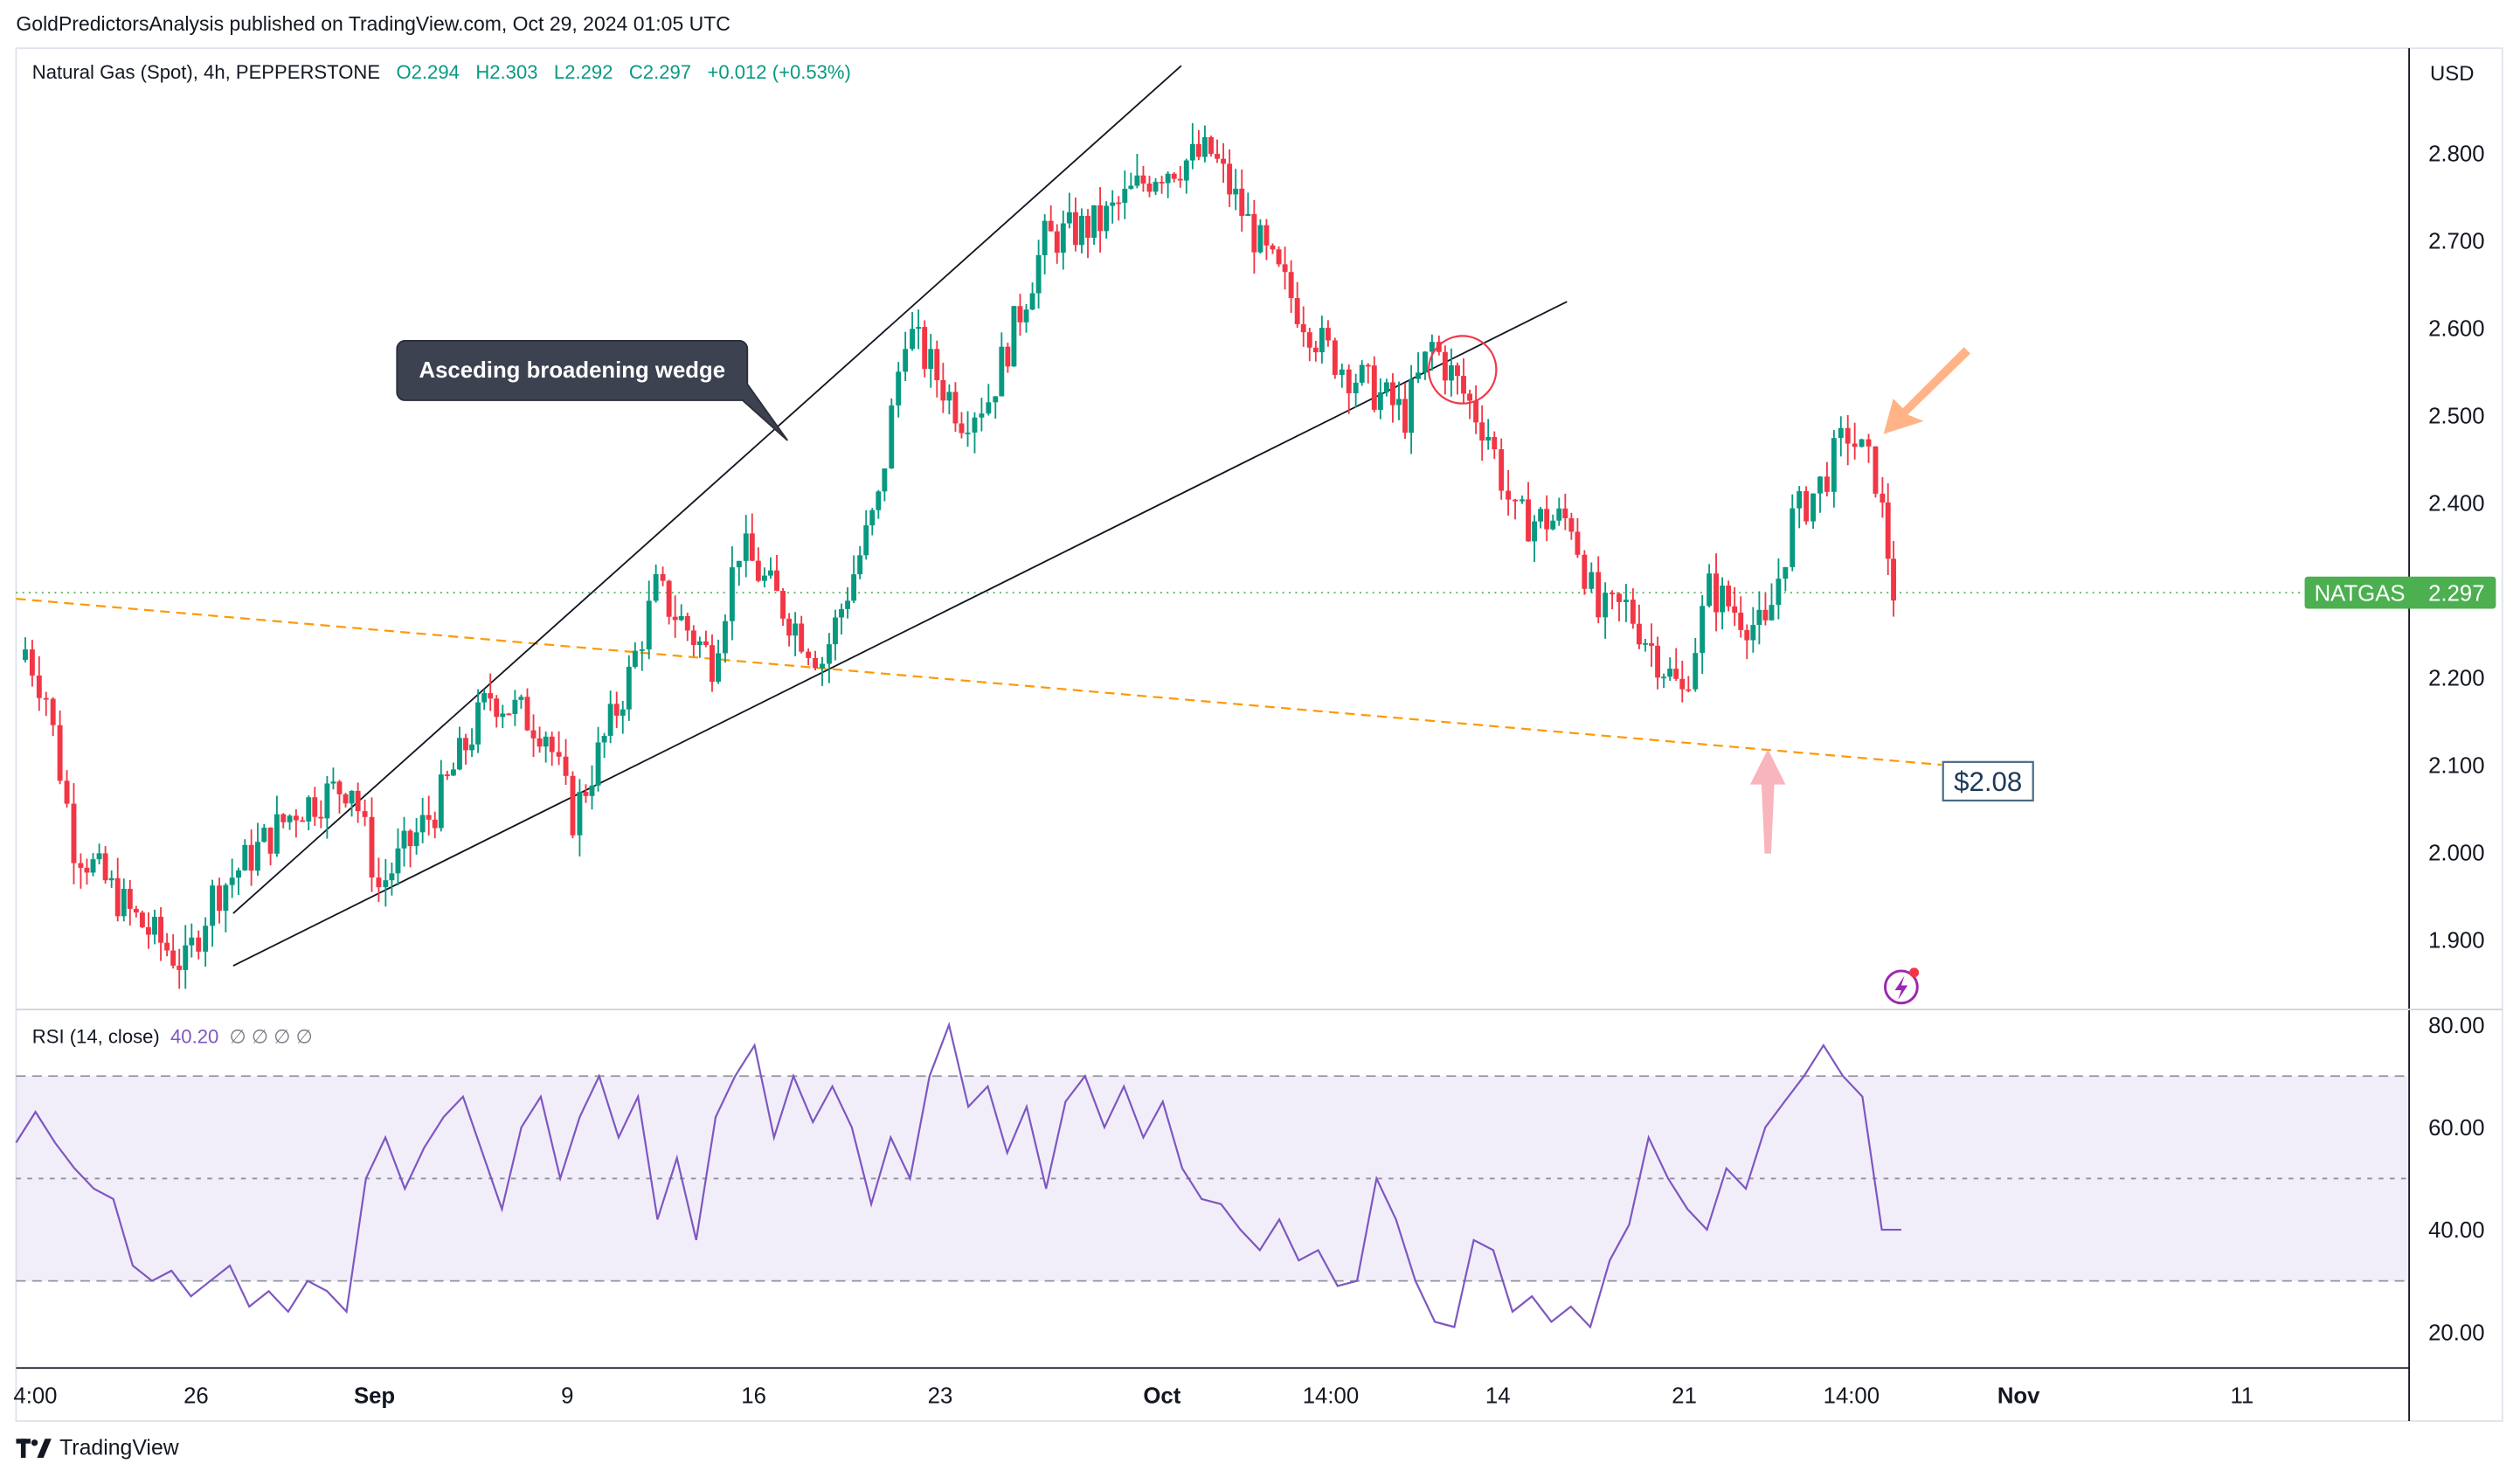 Image resolution: width=2520 pixels, height=1484 pixels. What do you see at coordinates (1902, 986) in the screenshot?
I see `flash-alert-icon` at bounding box center [1902, 986].